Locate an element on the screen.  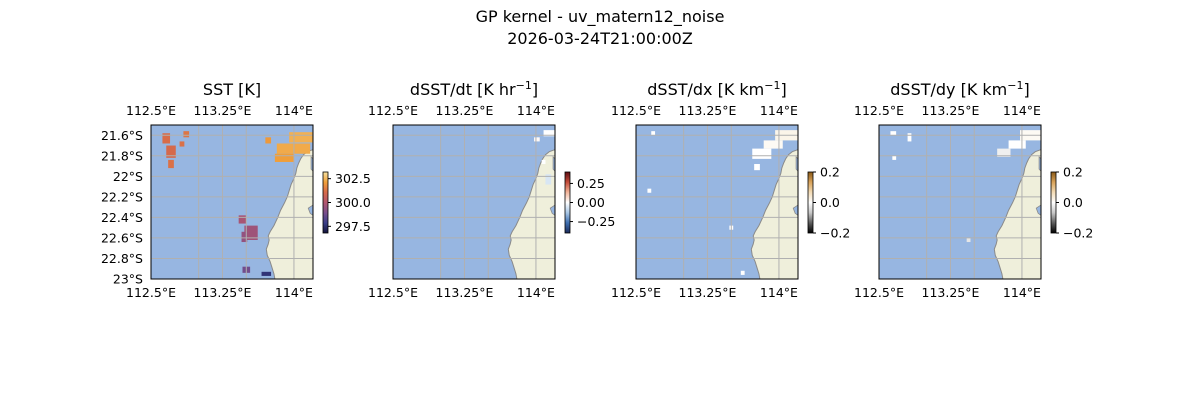
lat-tick-label: 21.8°S is located at coordinates (122, 155).